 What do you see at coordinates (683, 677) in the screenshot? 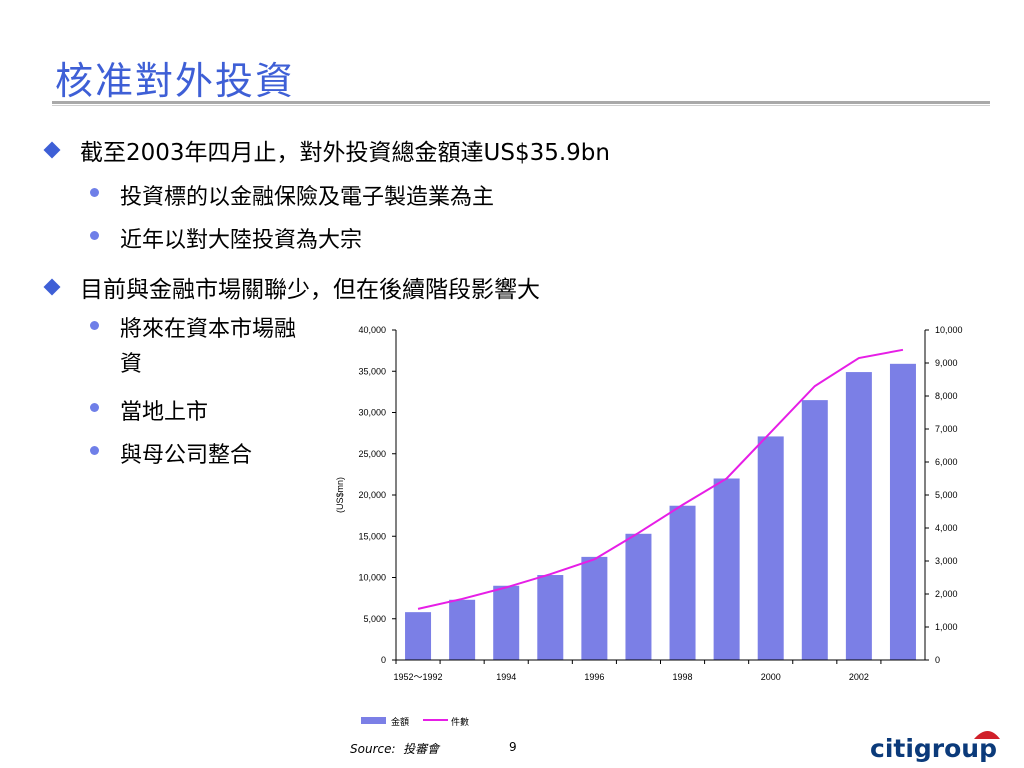
I see `x-tick-label: 1998` at bounding box center [683, 677].